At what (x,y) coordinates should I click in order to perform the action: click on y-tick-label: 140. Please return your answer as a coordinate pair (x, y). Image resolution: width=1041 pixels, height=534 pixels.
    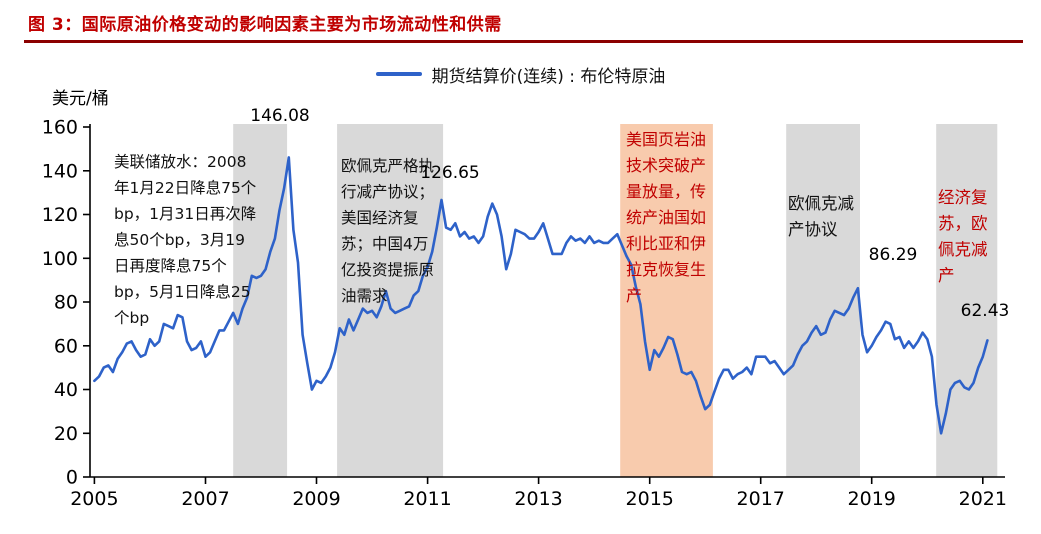
    Looking at the image, I should click on (60, 171).